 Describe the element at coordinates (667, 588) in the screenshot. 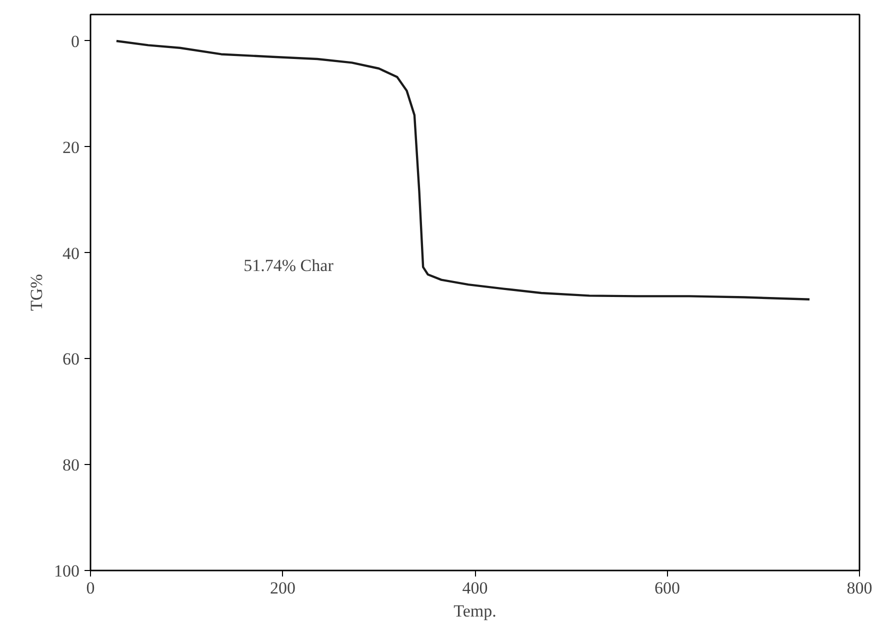

I see `x-tick-label: 600` at that location.